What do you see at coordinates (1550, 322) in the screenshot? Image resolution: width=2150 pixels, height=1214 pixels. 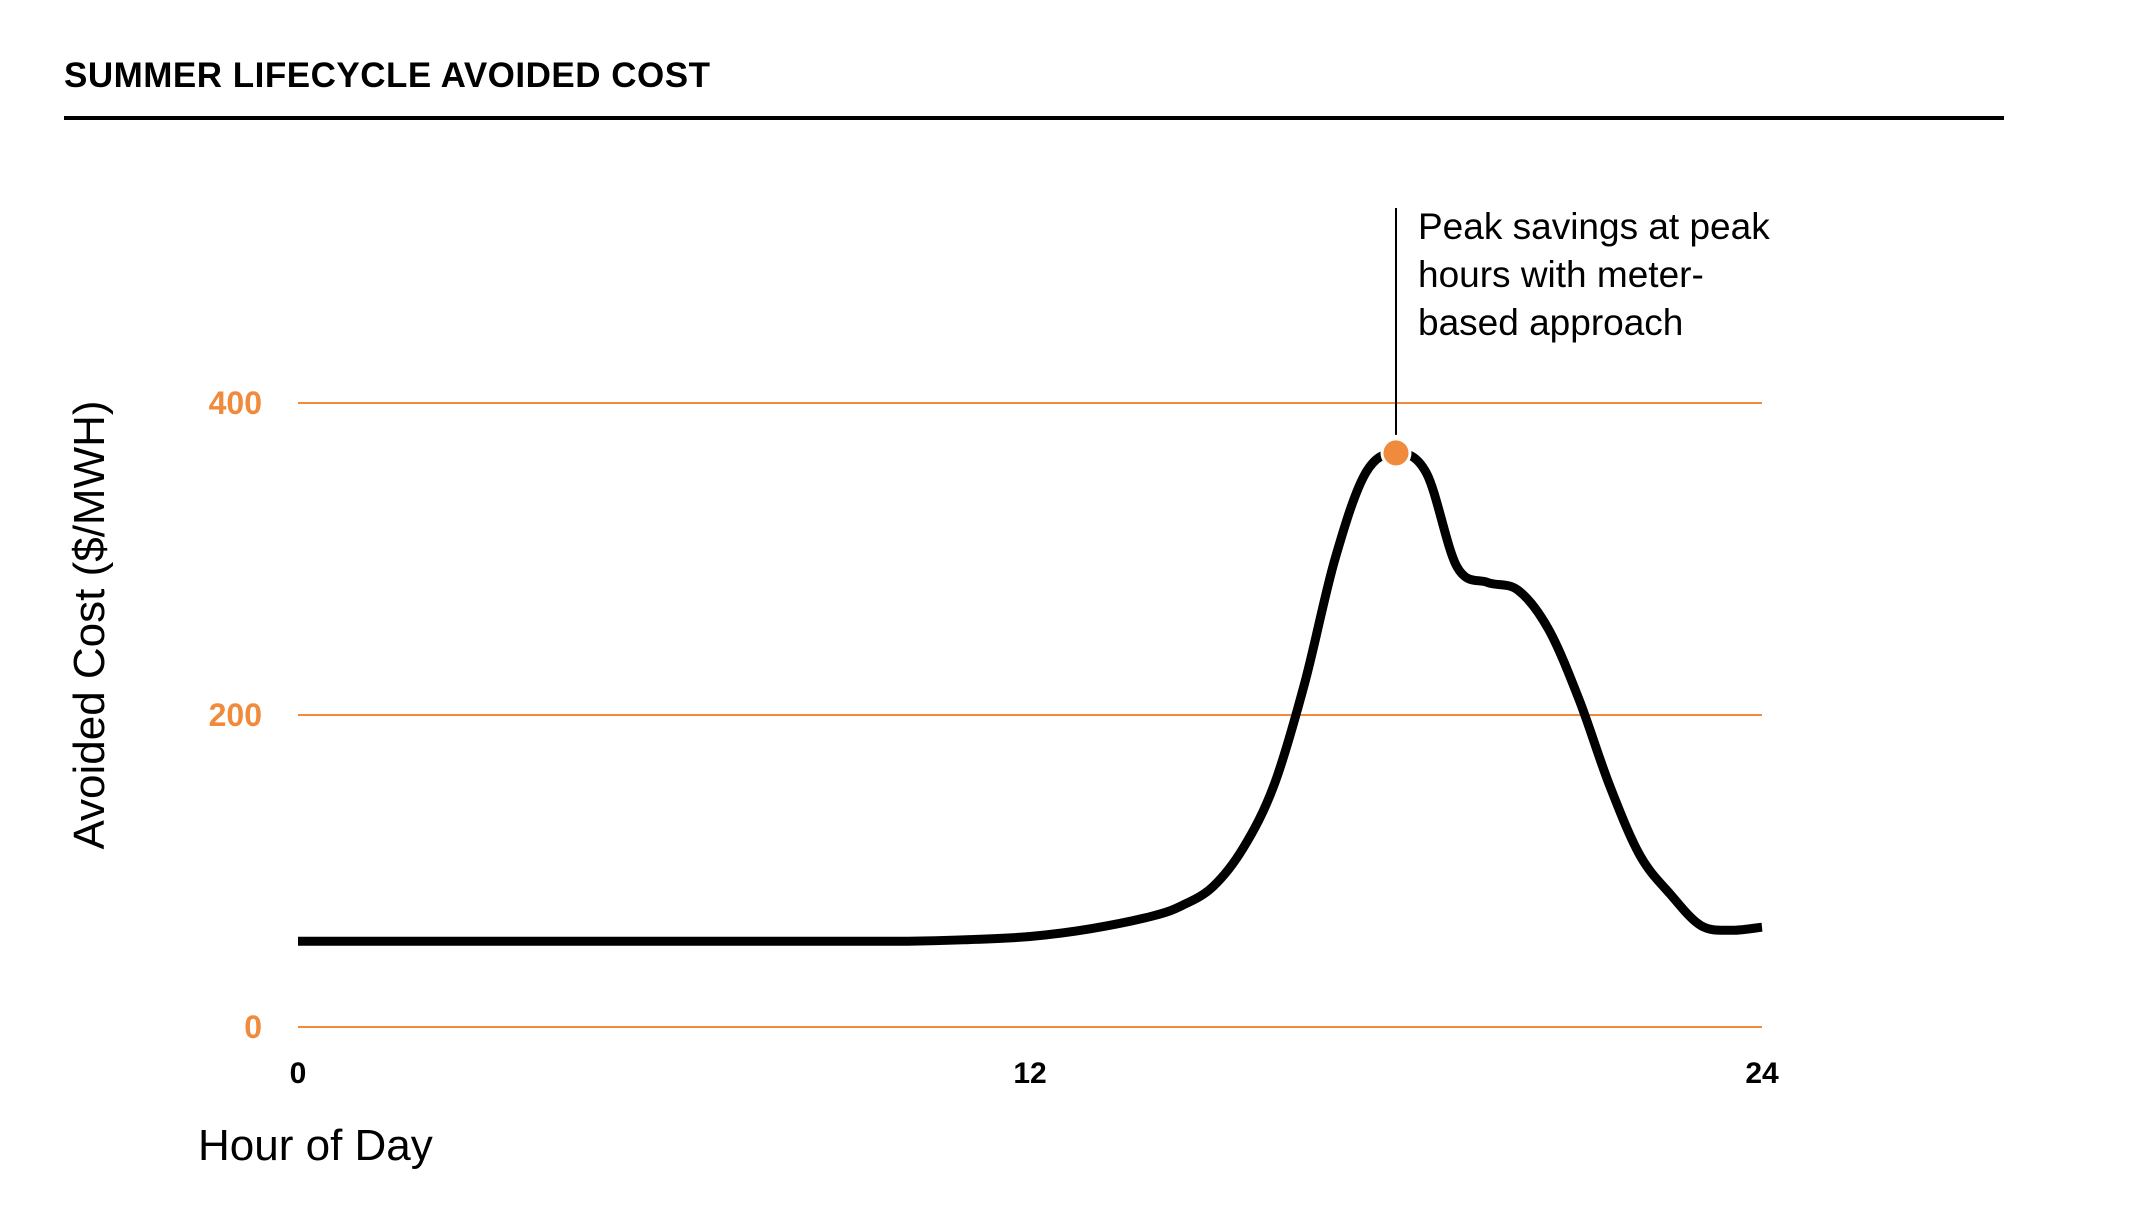 I see `annotation-text-line-3: based approach` at bounding box center [1550, 322].